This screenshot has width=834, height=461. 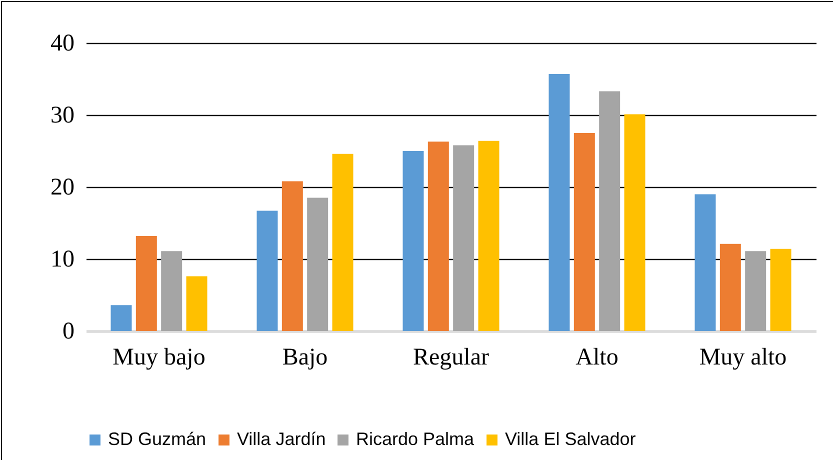 What do you see at coordinates (451, 357) in the screenshot?
I see `x-tick-label: Regular` at bounding box center [451, 357].